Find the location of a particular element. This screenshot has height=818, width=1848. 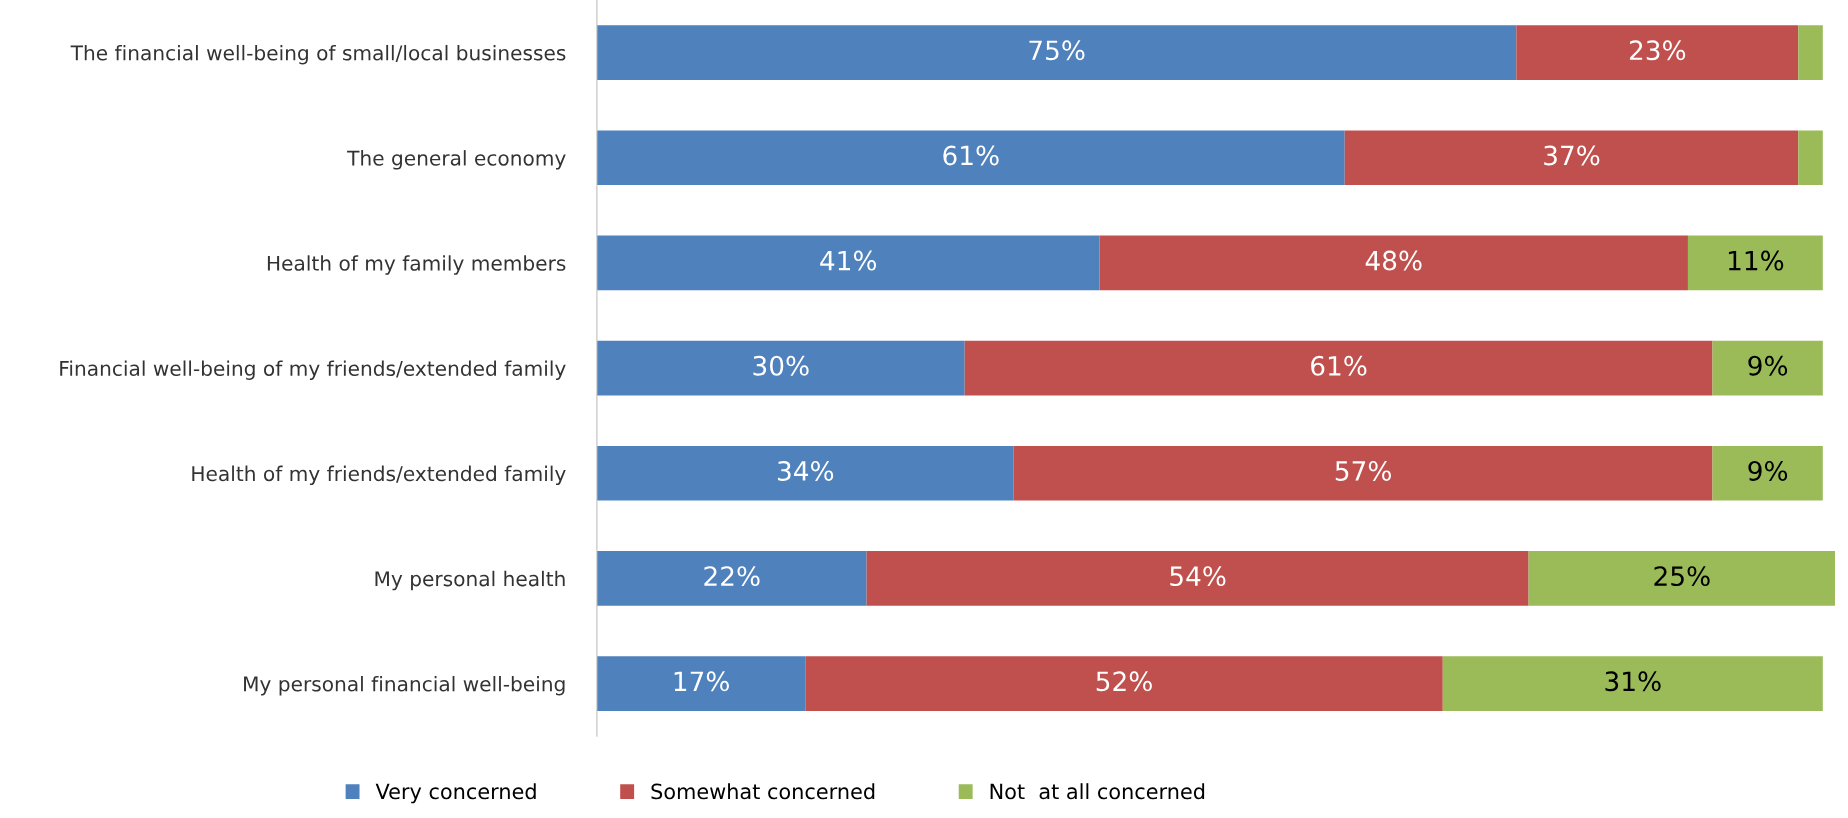

data-label: 31% is located at coordinates (1633, 681).